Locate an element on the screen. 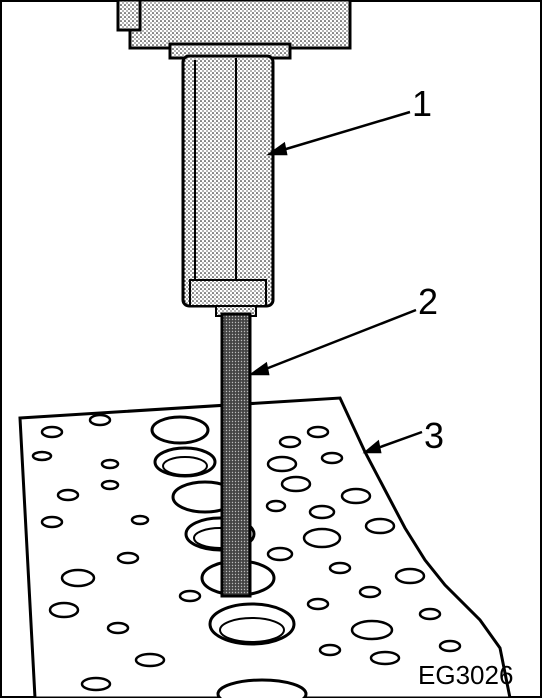 Image resolution: width=542 pixels, height=698 pixels. tool-clamp is located at coordinates (234, 30).